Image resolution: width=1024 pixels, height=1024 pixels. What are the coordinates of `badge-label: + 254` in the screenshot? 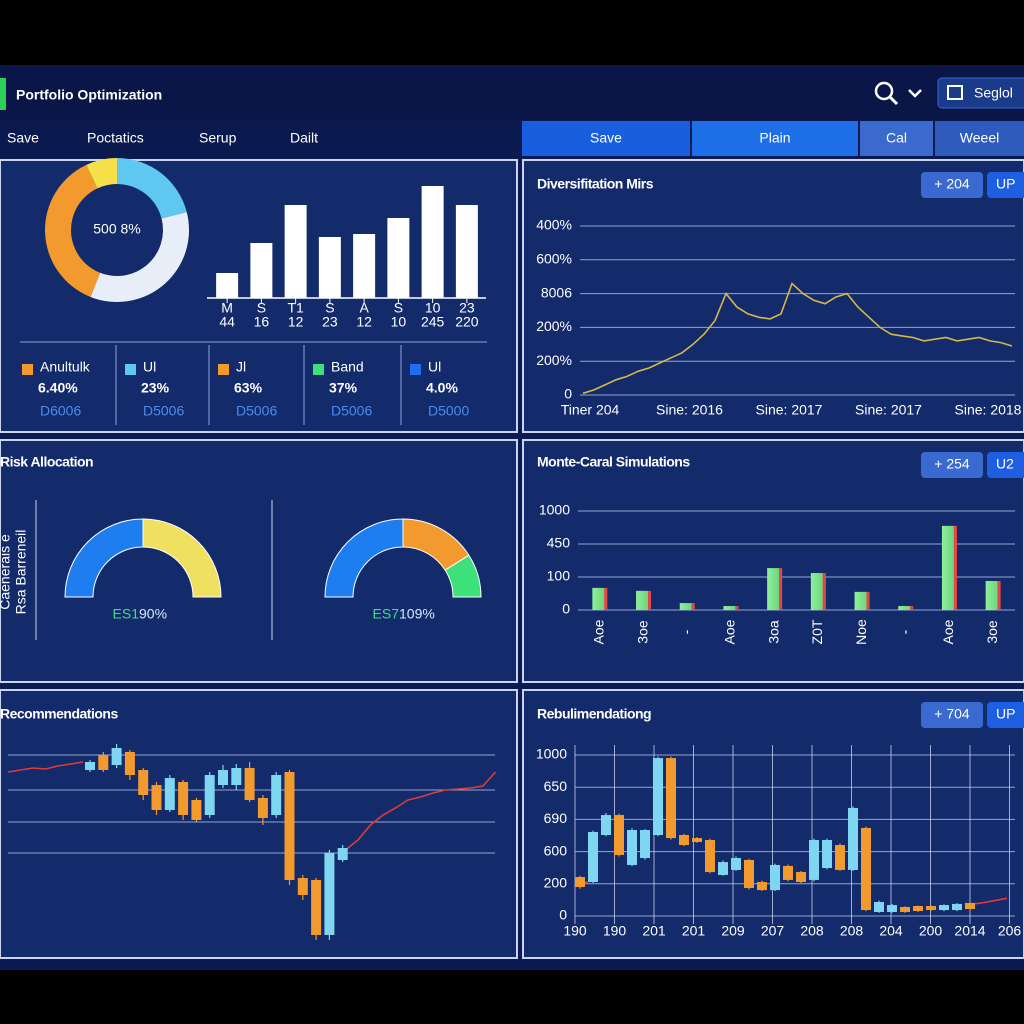 It's located at (952, 464).